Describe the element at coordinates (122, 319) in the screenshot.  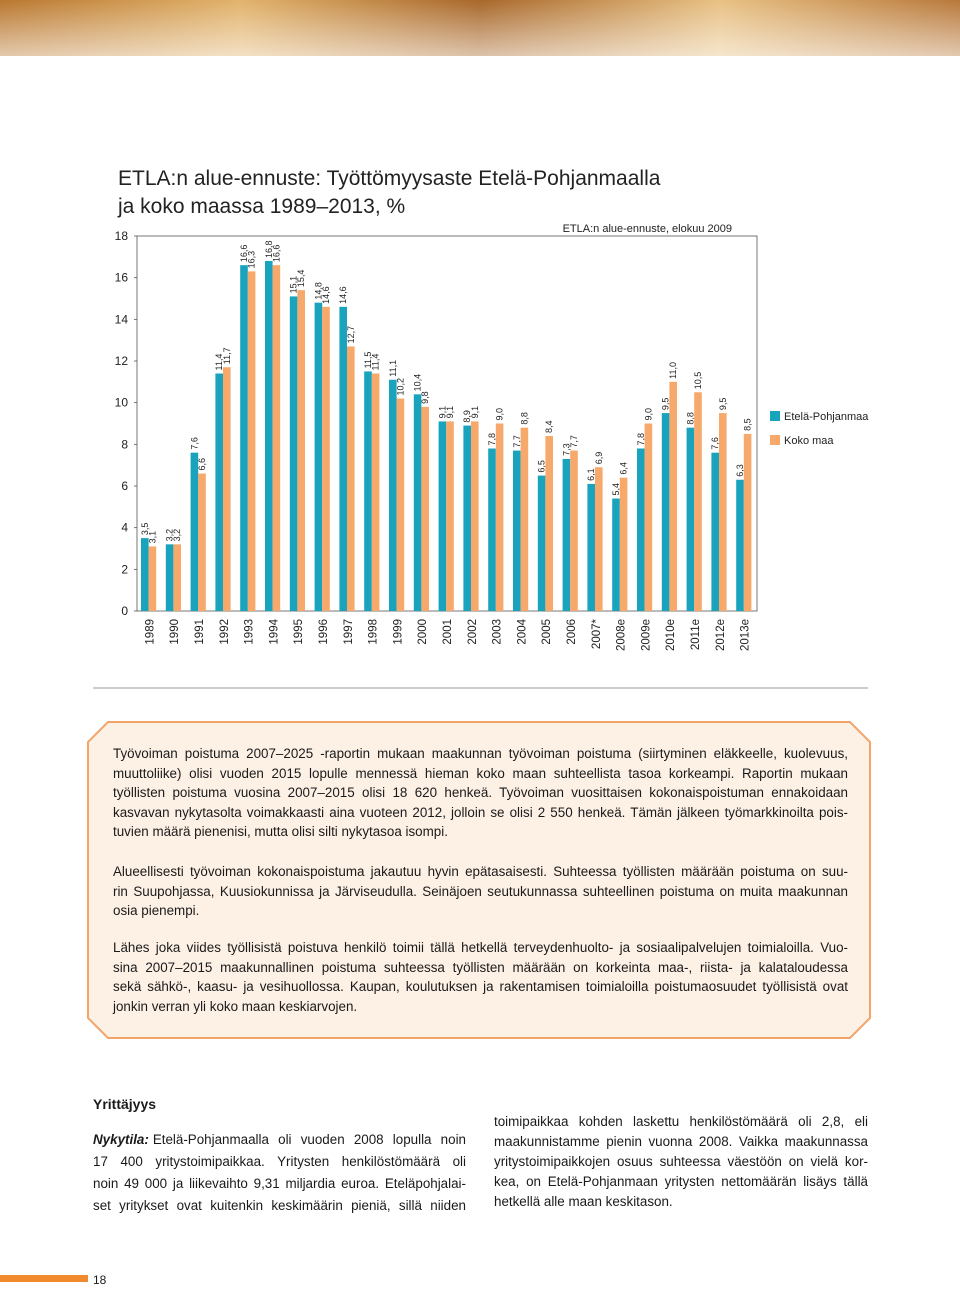
I see `y-tick-label: 14` at that location.